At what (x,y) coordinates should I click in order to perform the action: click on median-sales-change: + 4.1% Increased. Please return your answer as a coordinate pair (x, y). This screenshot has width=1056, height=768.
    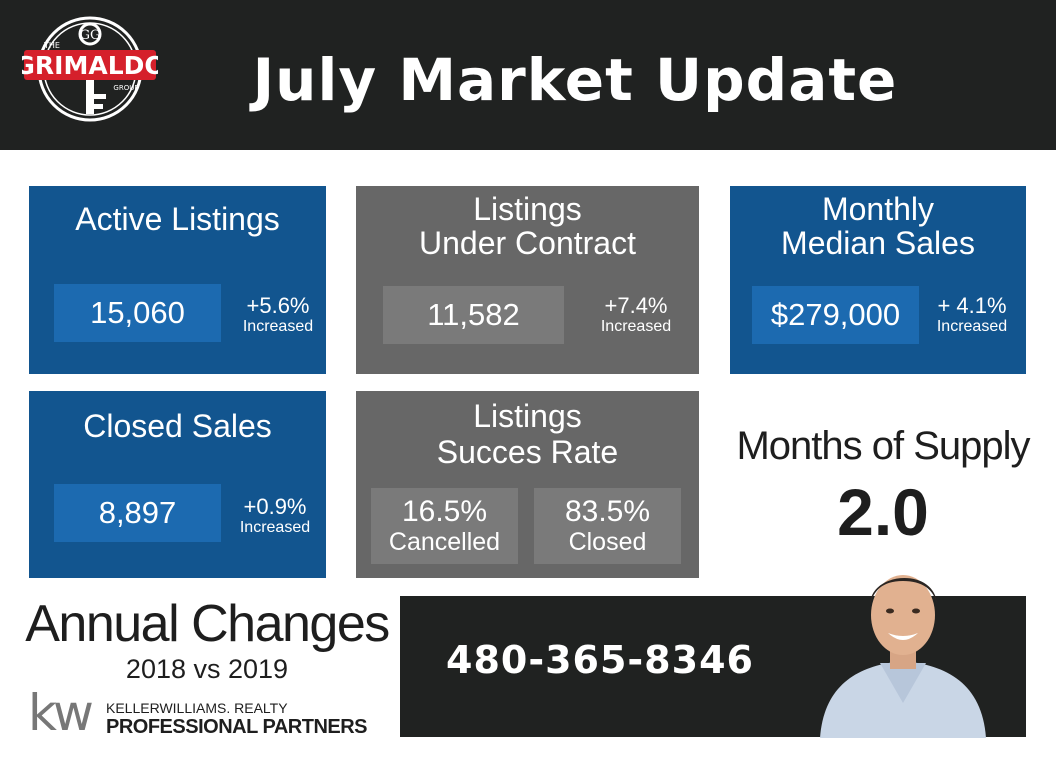
    Looking at the image, I should click on (972, 315).